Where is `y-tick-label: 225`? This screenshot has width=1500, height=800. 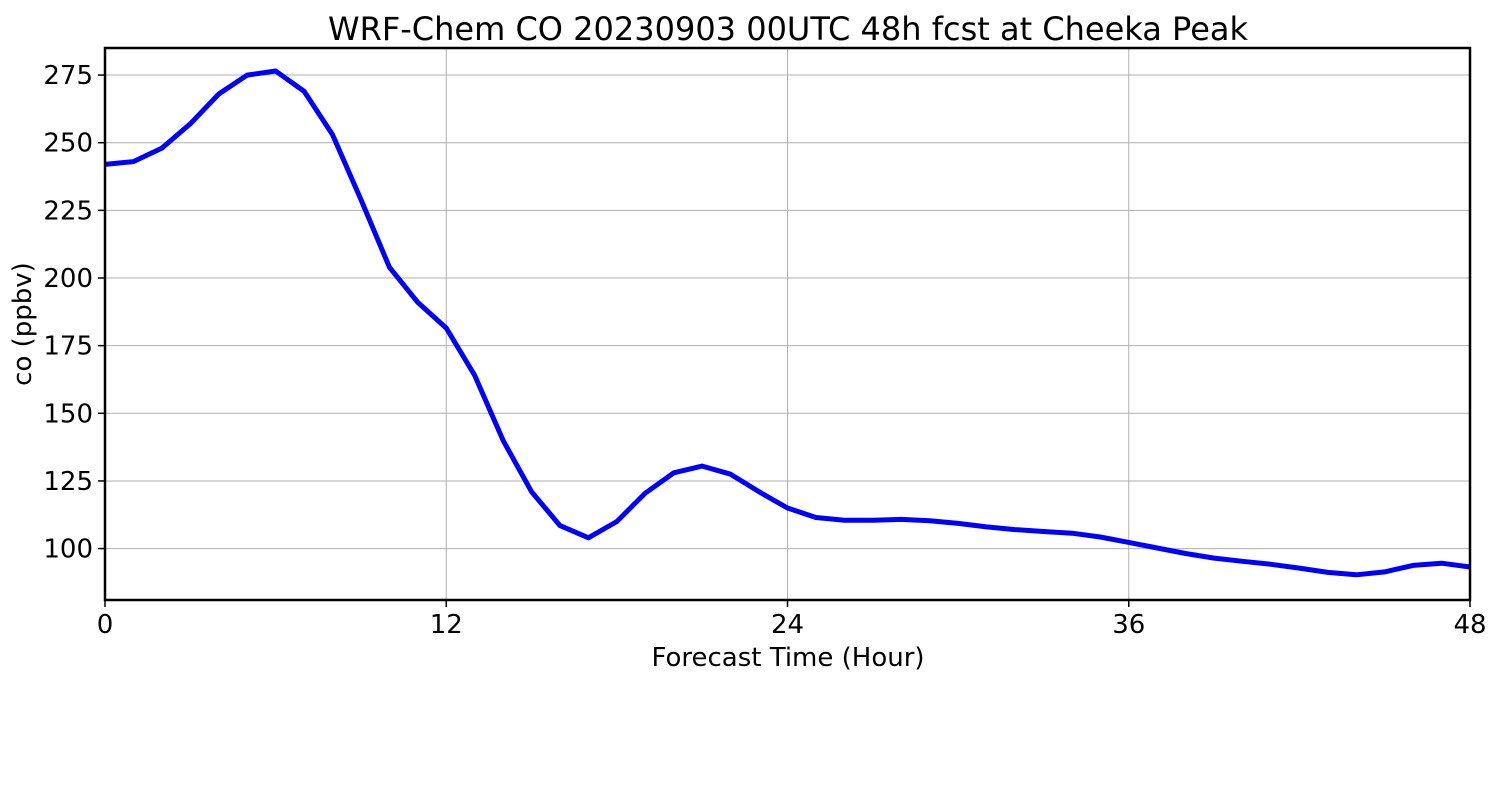 y-tick-label: 225 is located at coordinates (68, 211).